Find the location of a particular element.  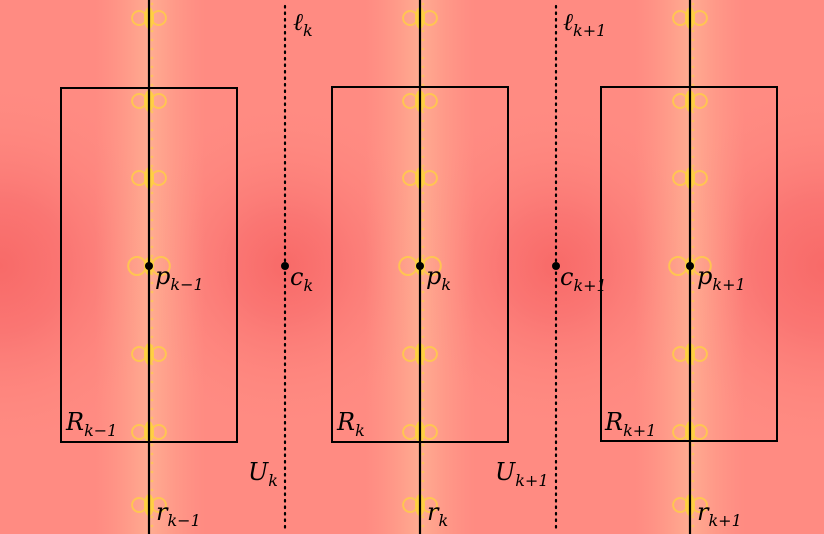

label-l-k1: ℓk+1 is located at coordinates (584, 24).